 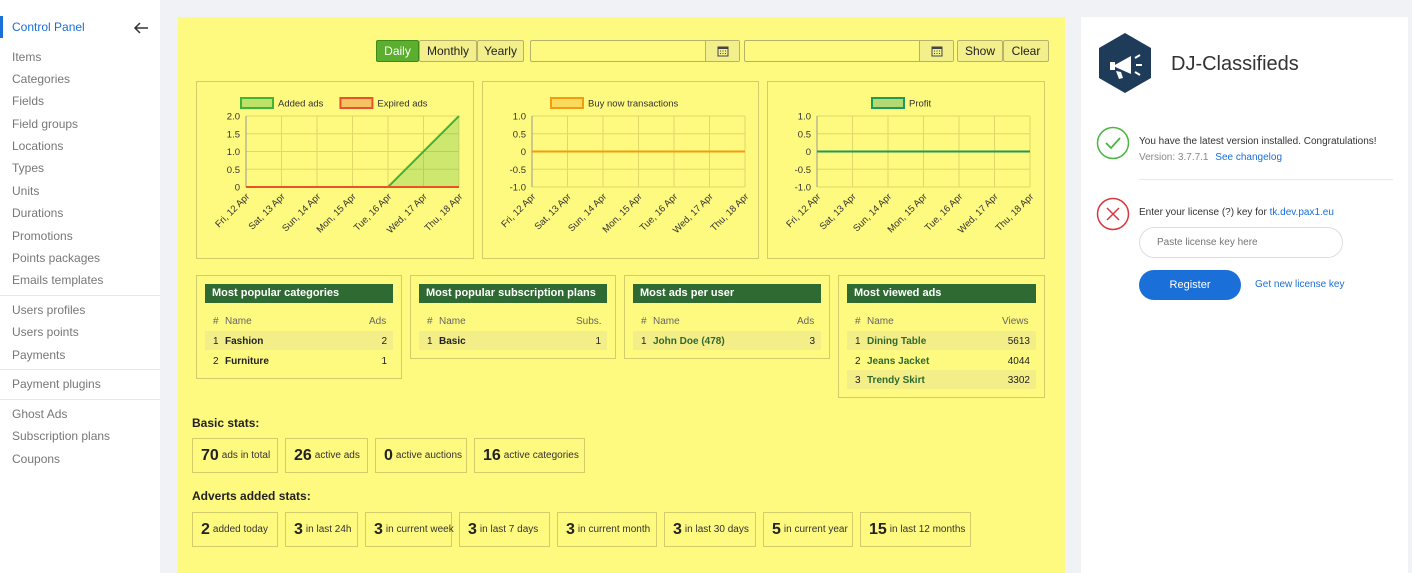 I want to click on sidebar-item-ghost-ads: Ghost Ads, so click(x=40, y=414).